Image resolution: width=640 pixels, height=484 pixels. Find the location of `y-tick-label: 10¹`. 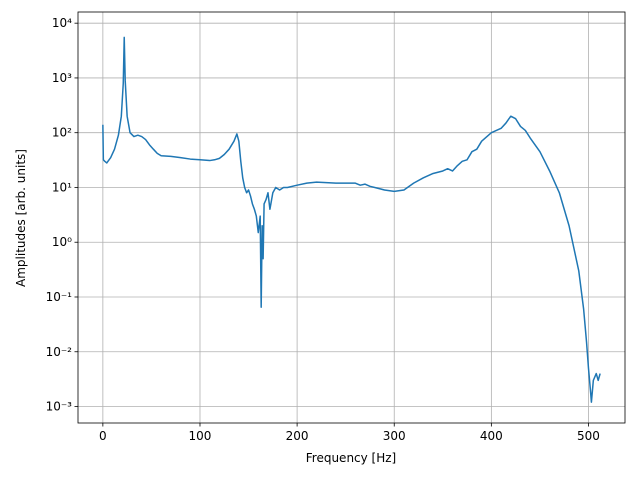

y-tick-label: 10¹ is located at coordinates (62, 187).